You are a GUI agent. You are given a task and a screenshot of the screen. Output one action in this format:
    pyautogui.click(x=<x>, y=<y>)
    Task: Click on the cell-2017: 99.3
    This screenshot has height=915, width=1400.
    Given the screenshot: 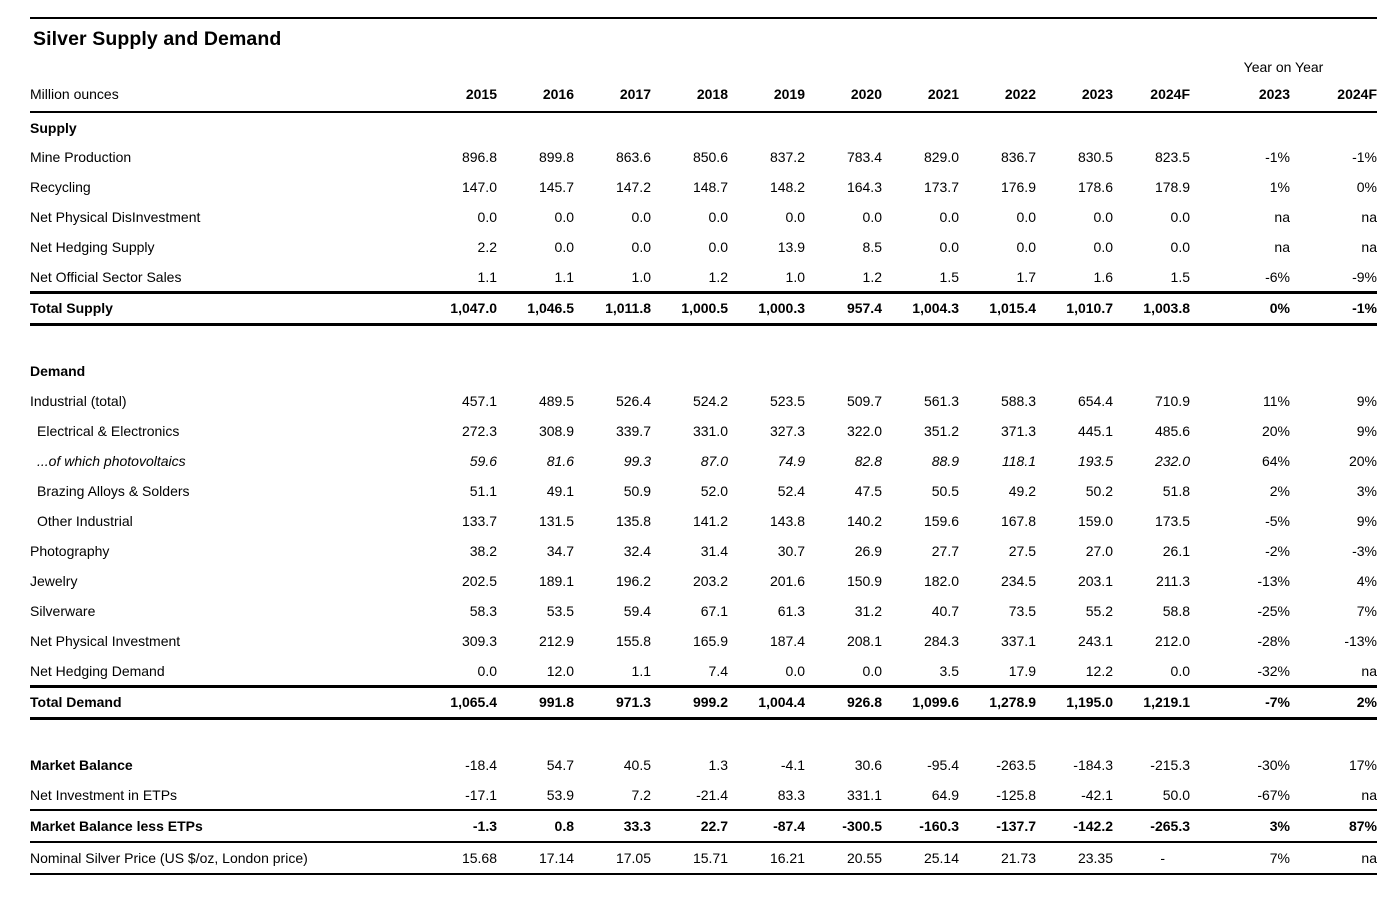 What is the action you would take?
    pyautogui.click(x=637, y=461)
    